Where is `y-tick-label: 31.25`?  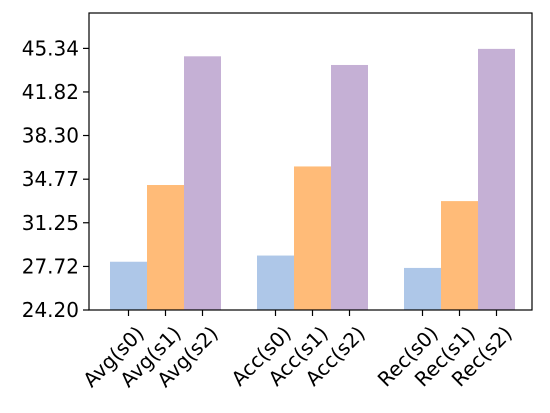 y-tick-label: 31.25 is located at coordinates (50, 223).